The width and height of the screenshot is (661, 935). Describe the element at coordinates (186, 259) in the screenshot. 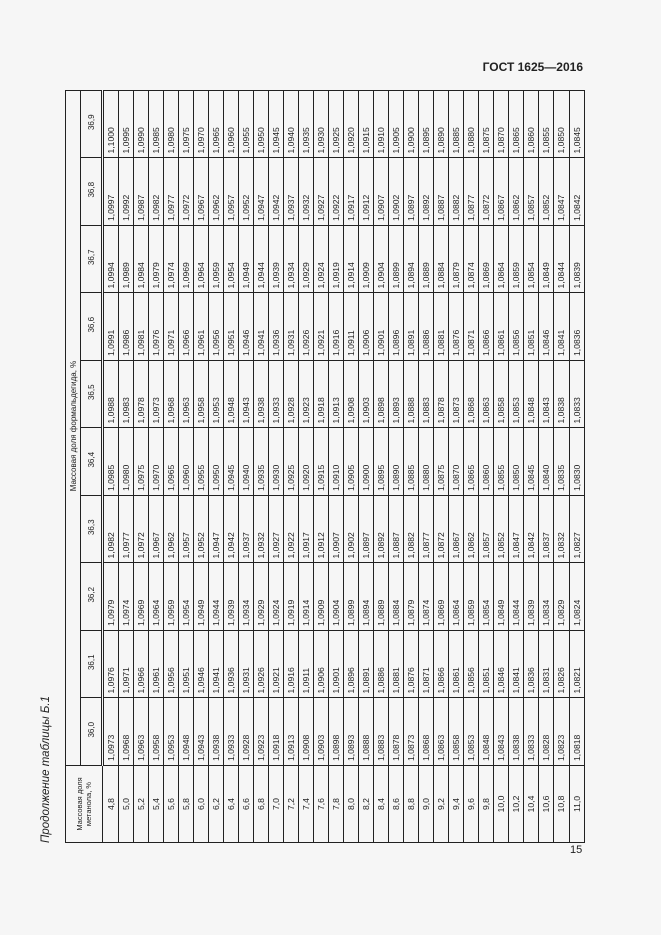

I see `table-cell: 1,0969` at that location.